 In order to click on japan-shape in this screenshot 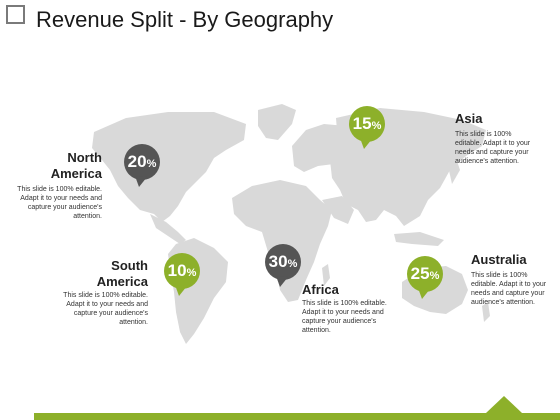, I will do `click(454, 171)`.